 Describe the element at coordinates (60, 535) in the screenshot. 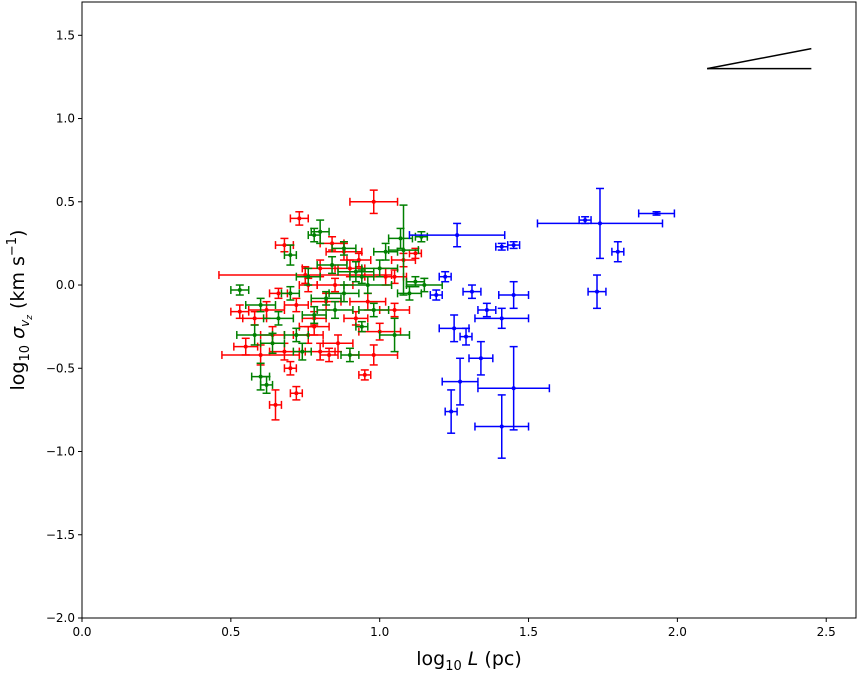

I see `y-tick-label: −1.5` at that location.